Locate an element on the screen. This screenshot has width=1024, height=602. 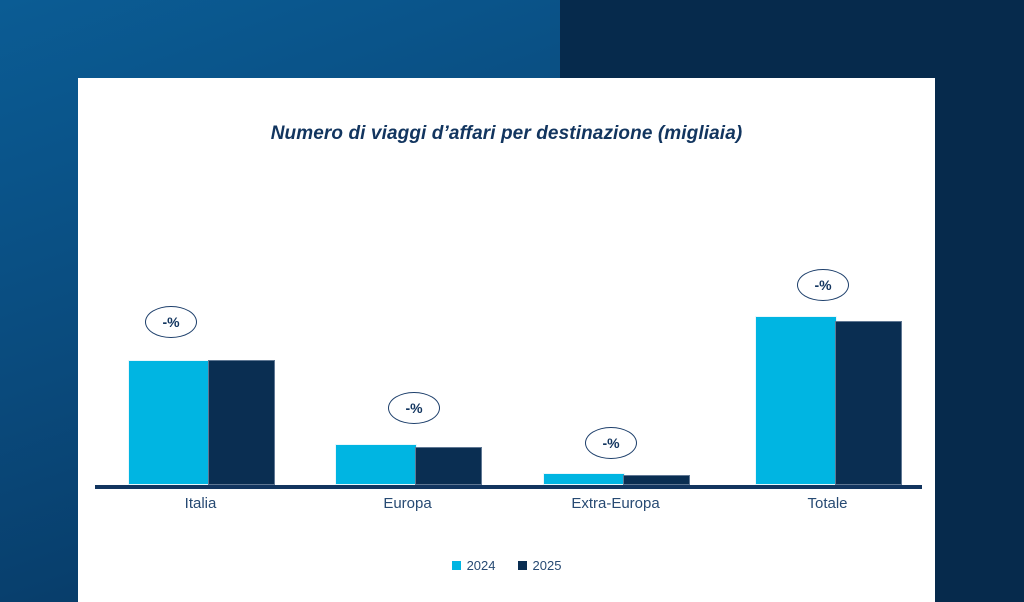
bar-group-europa is located at coordinates (408, 331).